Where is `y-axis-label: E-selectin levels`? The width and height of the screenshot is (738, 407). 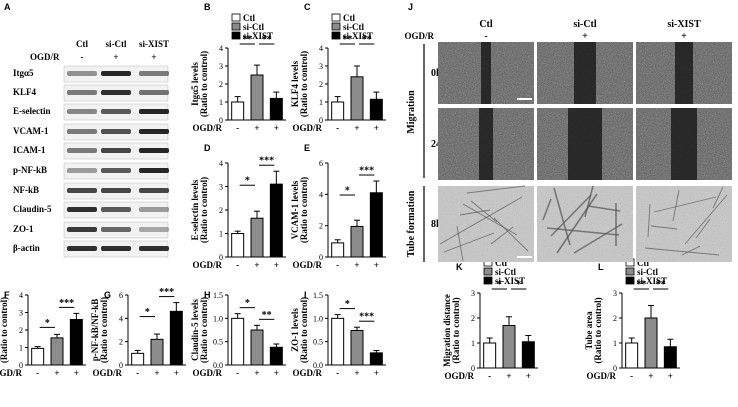
y-axis-label: E-selectin levels is located at coordinates (195, 209).